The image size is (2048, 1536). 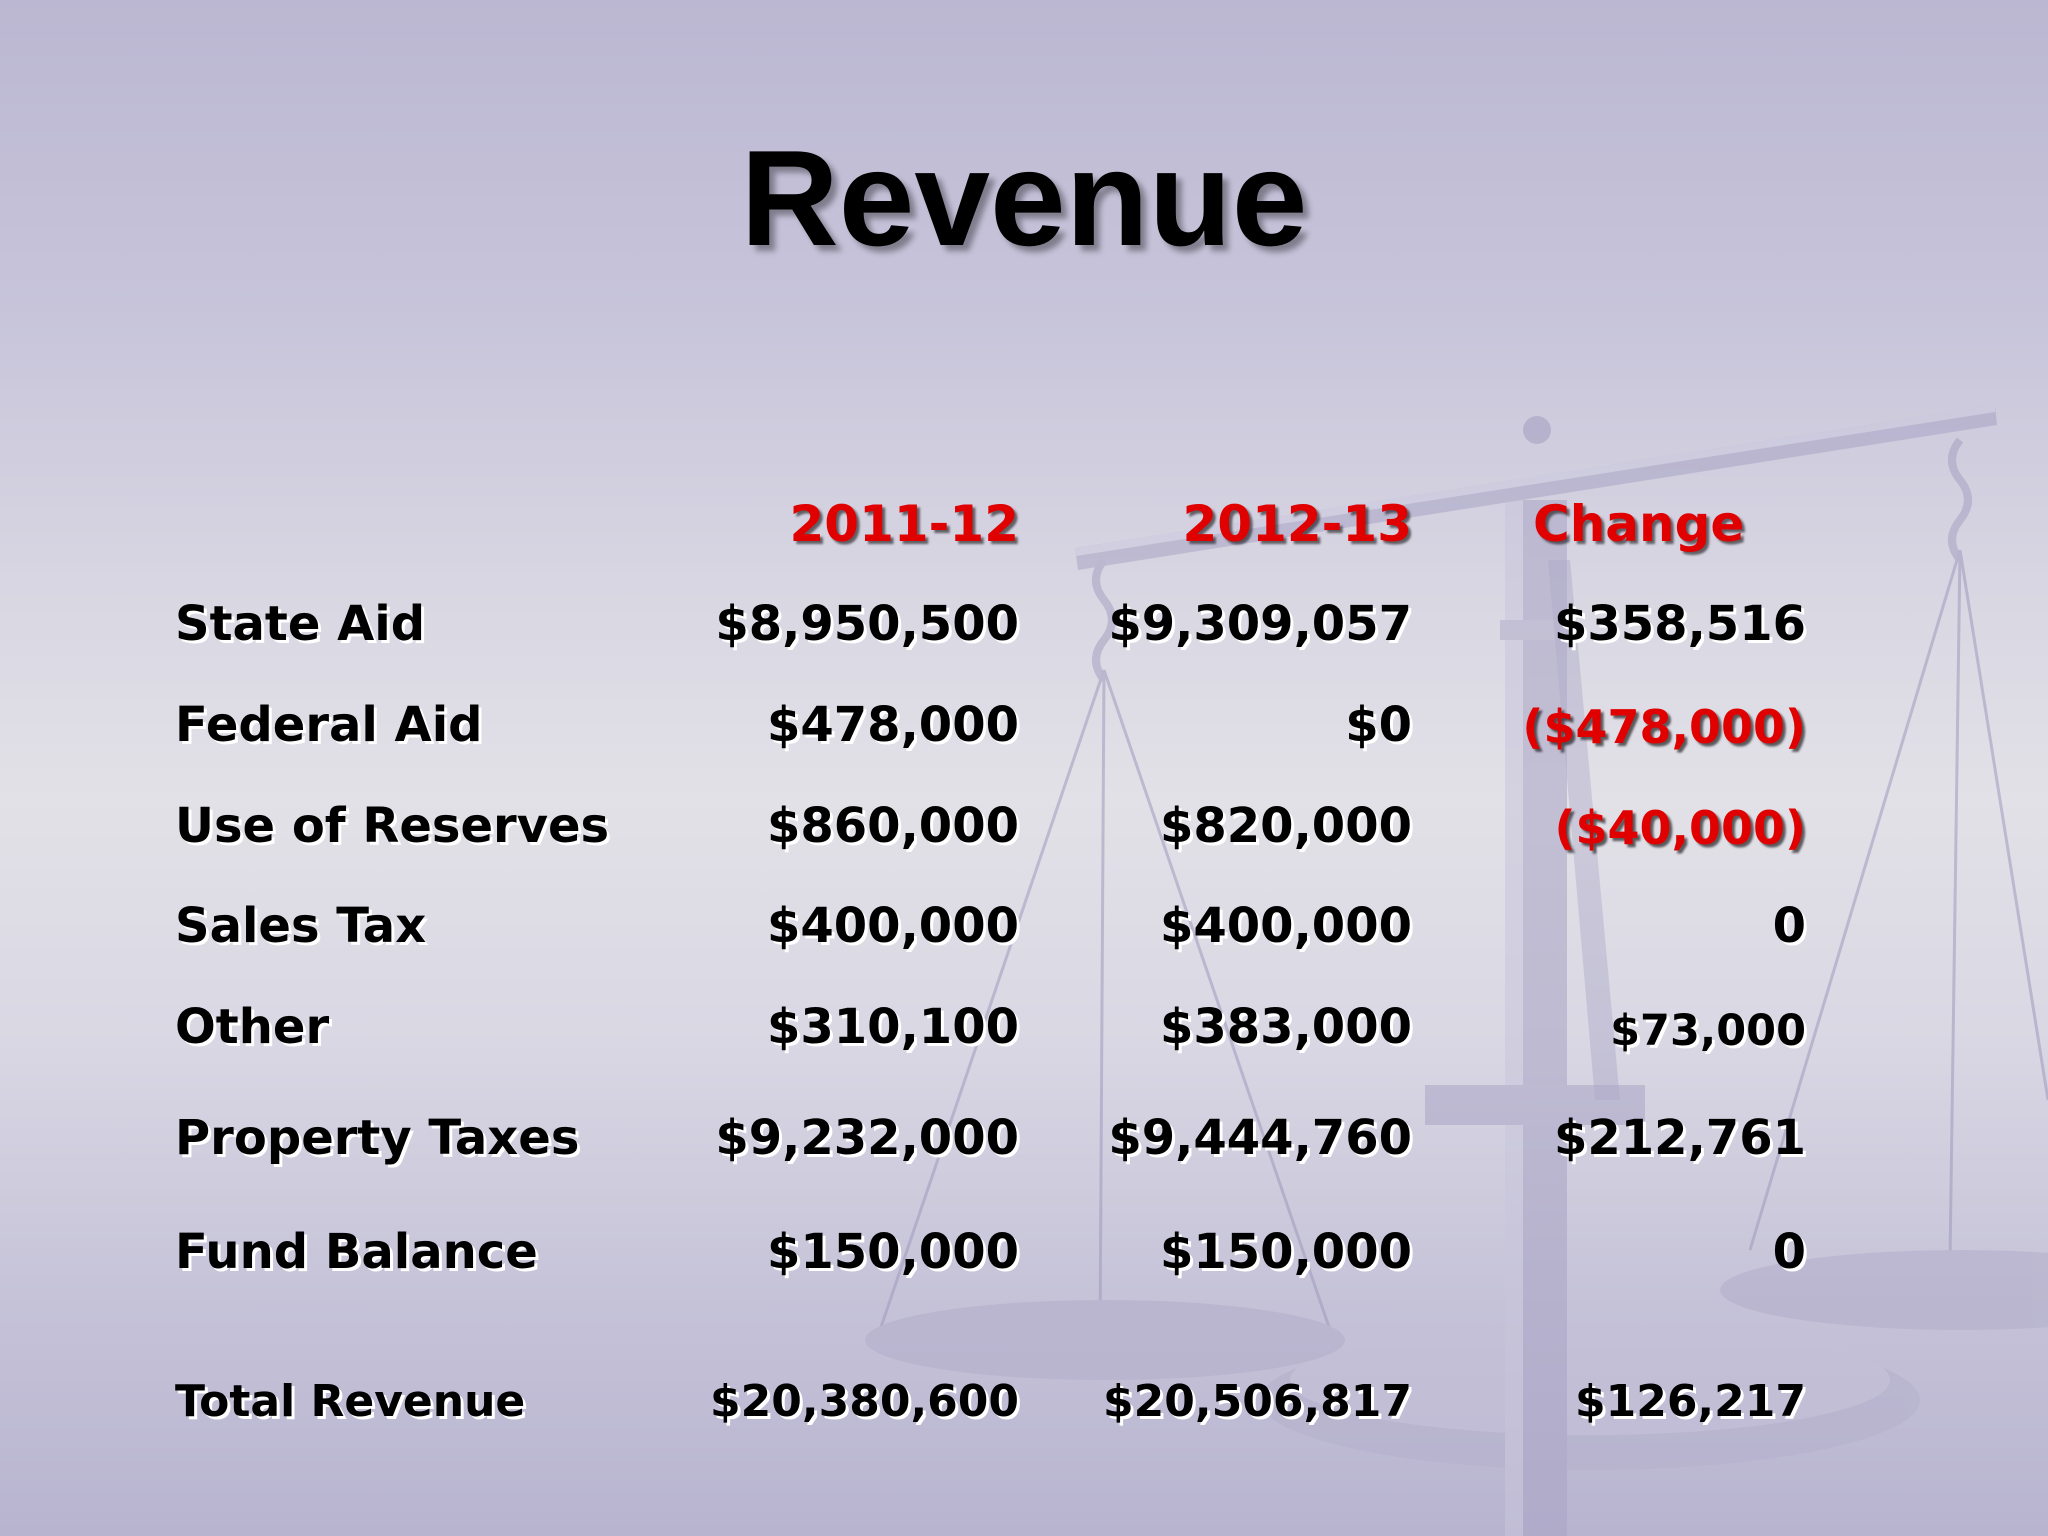 I want to click on cell-use-of-reserves-2012-13: $820,000, so click(x=1285, y=826).